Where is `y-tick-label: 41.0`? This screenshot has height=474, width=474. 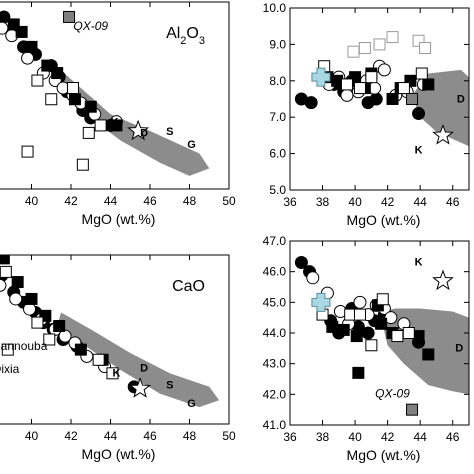 y-tick-label: 41.0 is located at coordinates (275, 425).